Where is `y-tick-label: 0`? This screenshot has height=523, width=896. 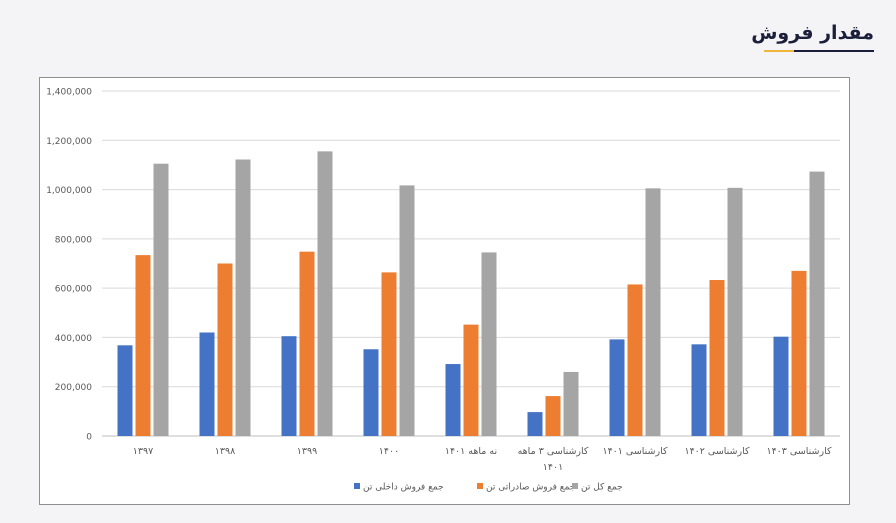 y-tick-label: 0 is located at coordinates (89, 438).